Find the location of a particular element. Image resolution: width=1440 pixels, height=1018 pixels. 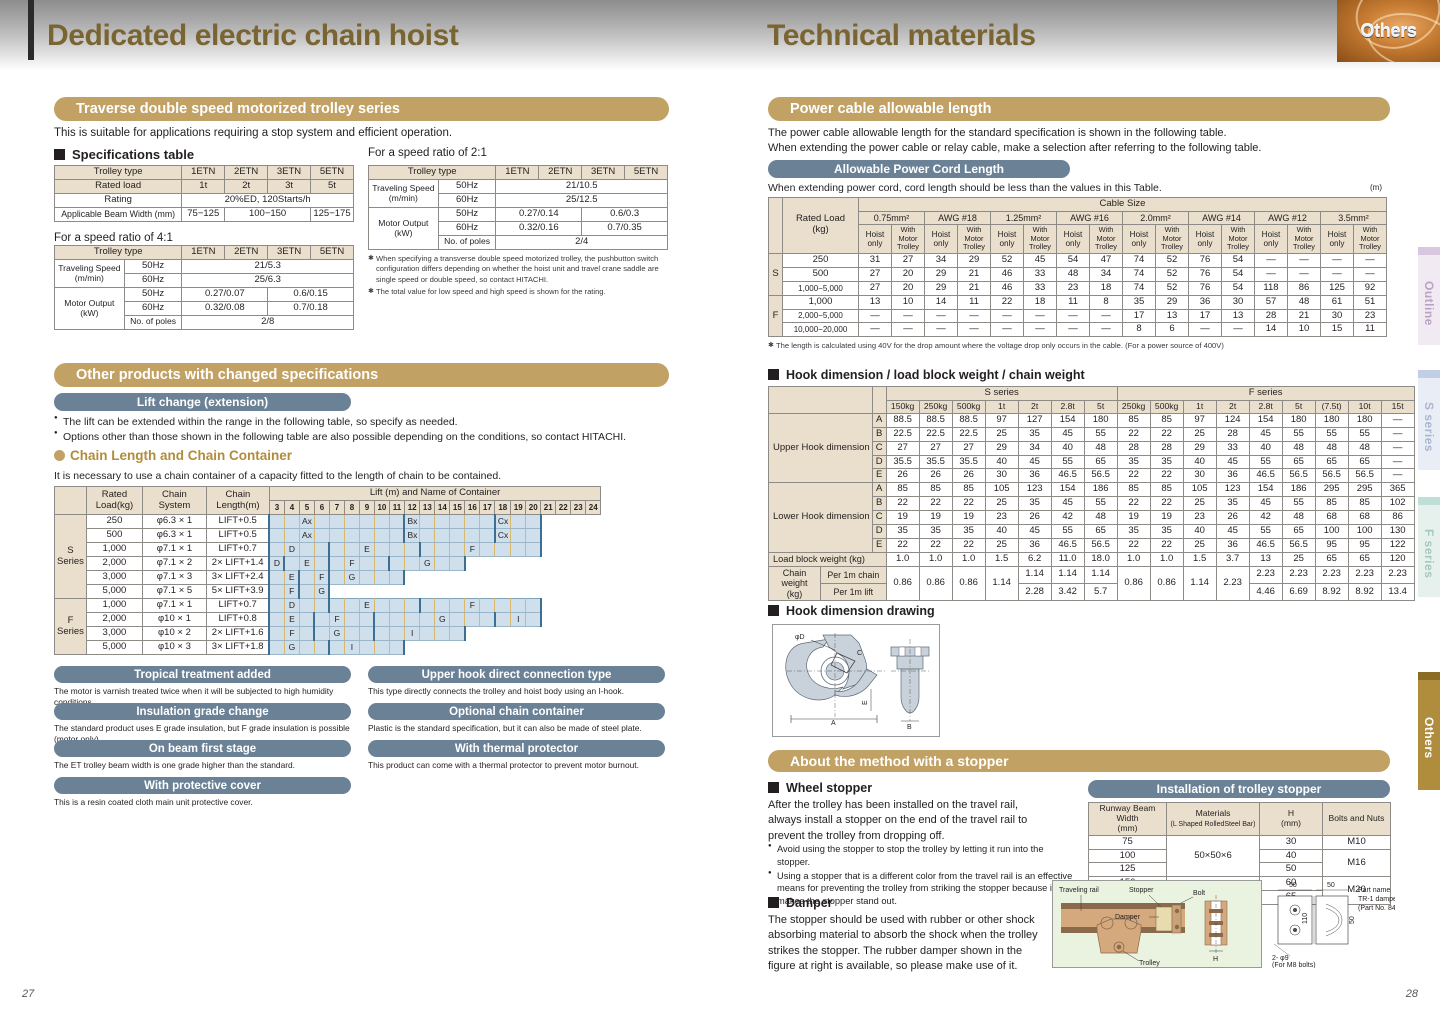

cell-dimension: 68 is located at coordinates (1364, 518).